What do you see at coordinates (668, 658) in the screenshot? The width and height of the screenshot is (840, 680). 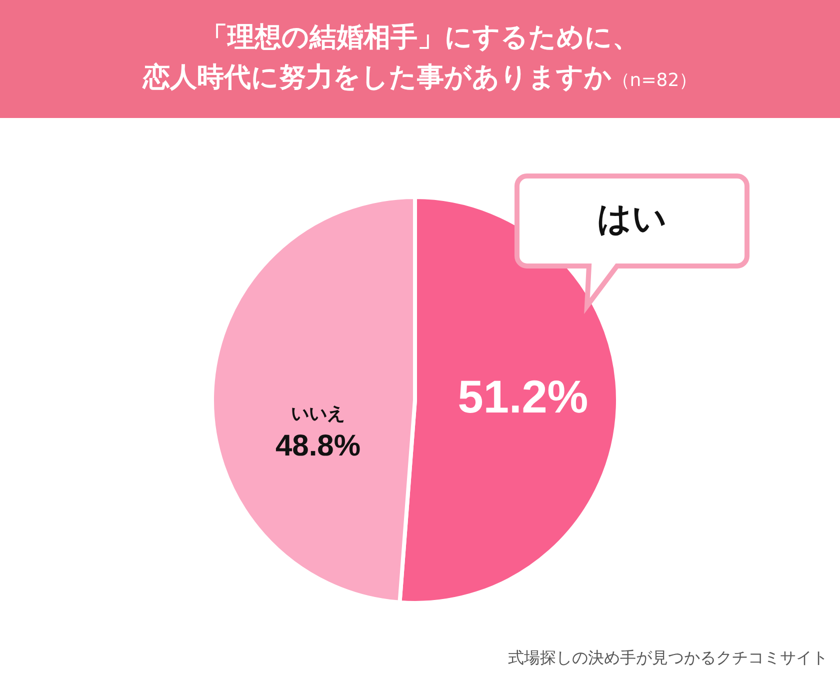 I see `text: 式場探しの決め手が見つかるクチコミサイト` at bounding box center [668, 658].